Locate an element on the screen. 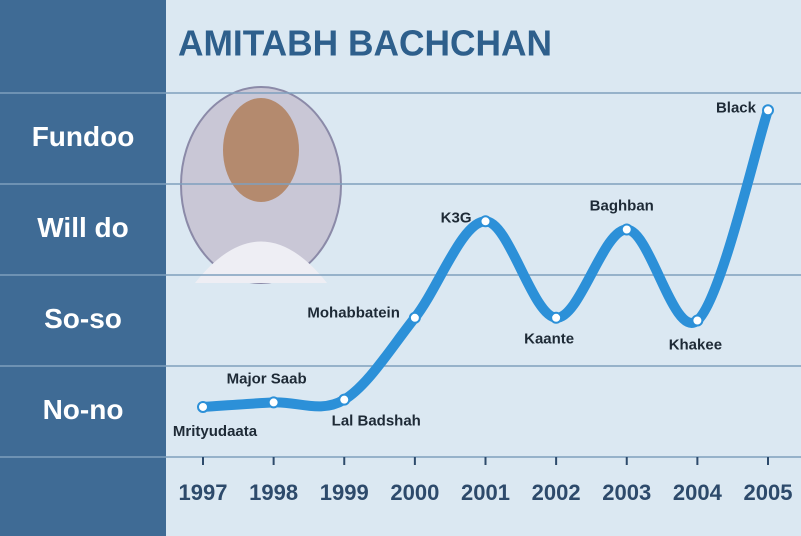  x-tick-label: 2004 is located at coordinates (698, 492).